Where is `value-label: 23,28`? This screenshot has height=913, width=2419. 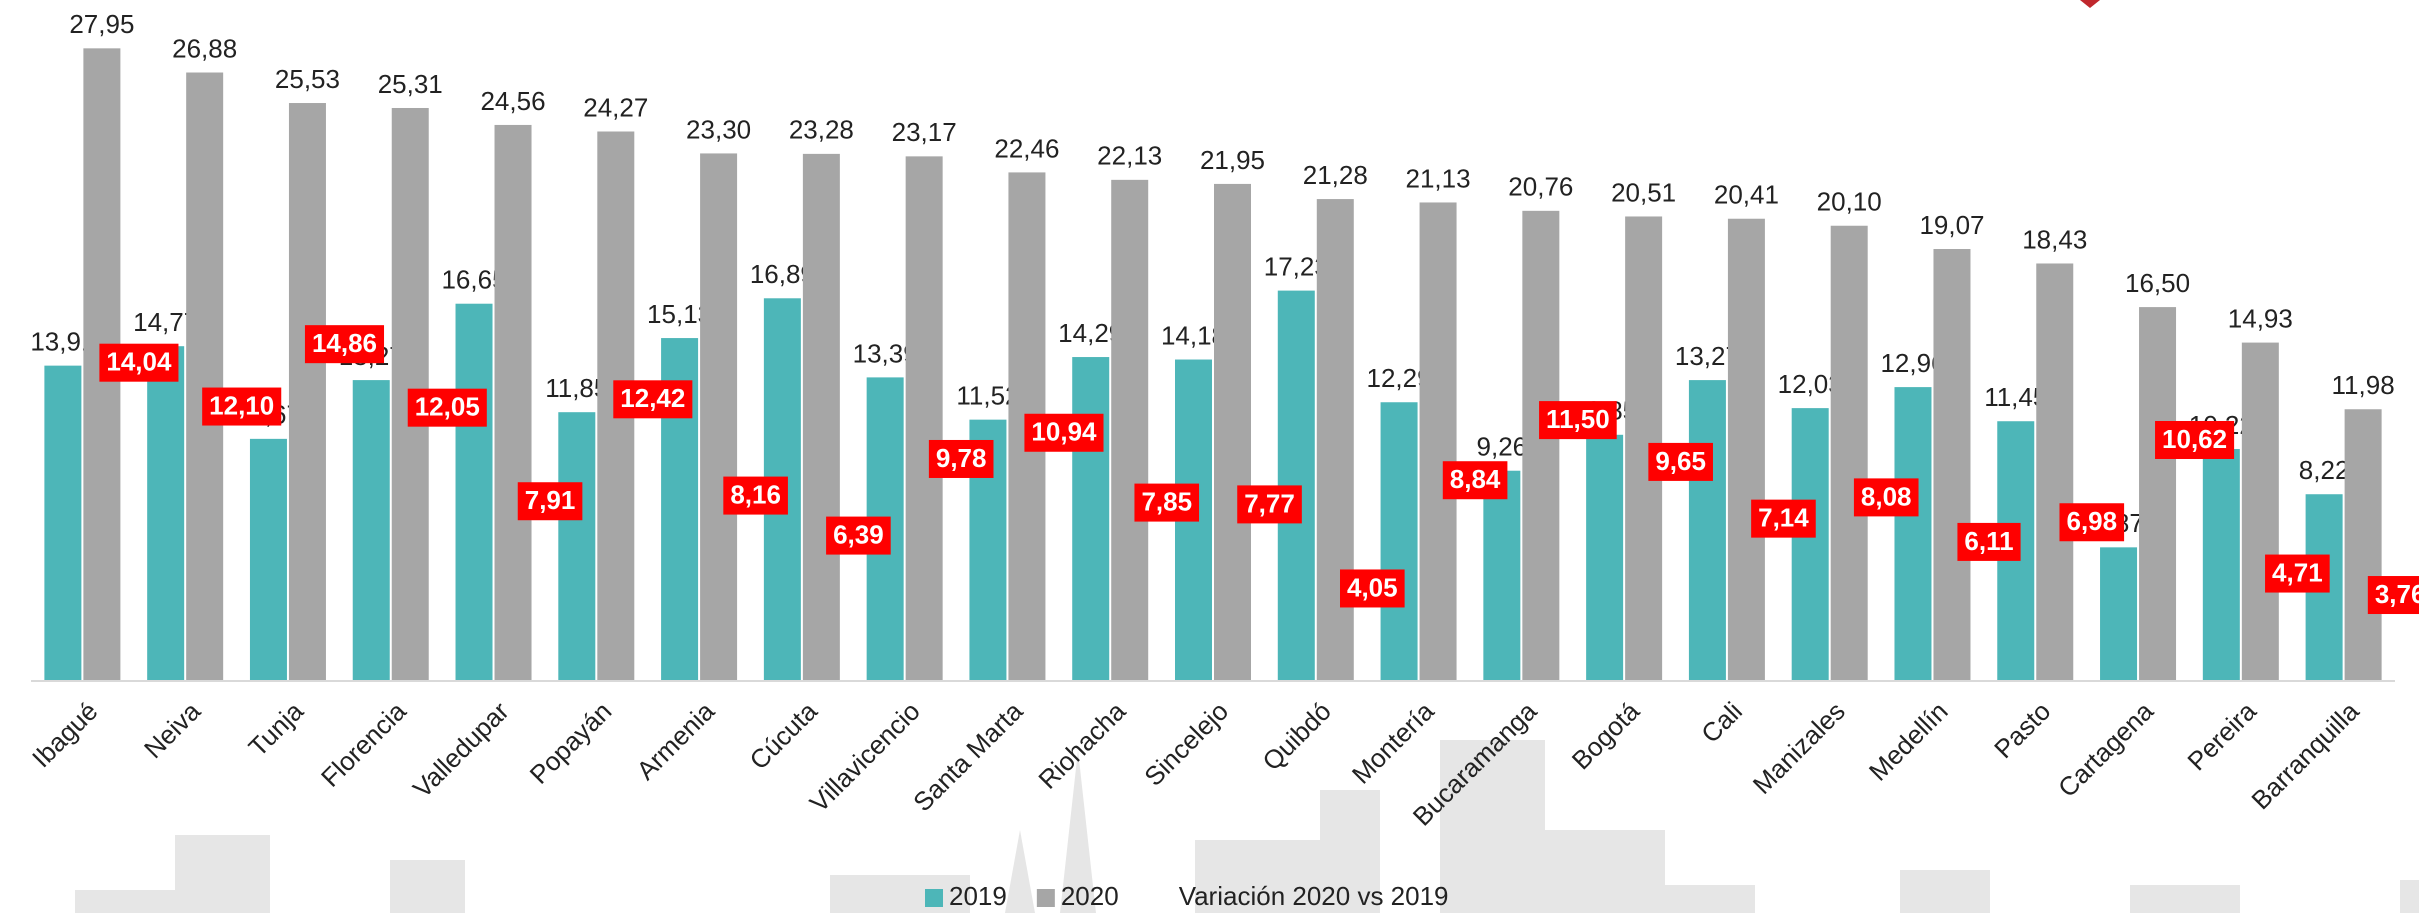 value-label: 23,28 is located at coordinates (821, 130).